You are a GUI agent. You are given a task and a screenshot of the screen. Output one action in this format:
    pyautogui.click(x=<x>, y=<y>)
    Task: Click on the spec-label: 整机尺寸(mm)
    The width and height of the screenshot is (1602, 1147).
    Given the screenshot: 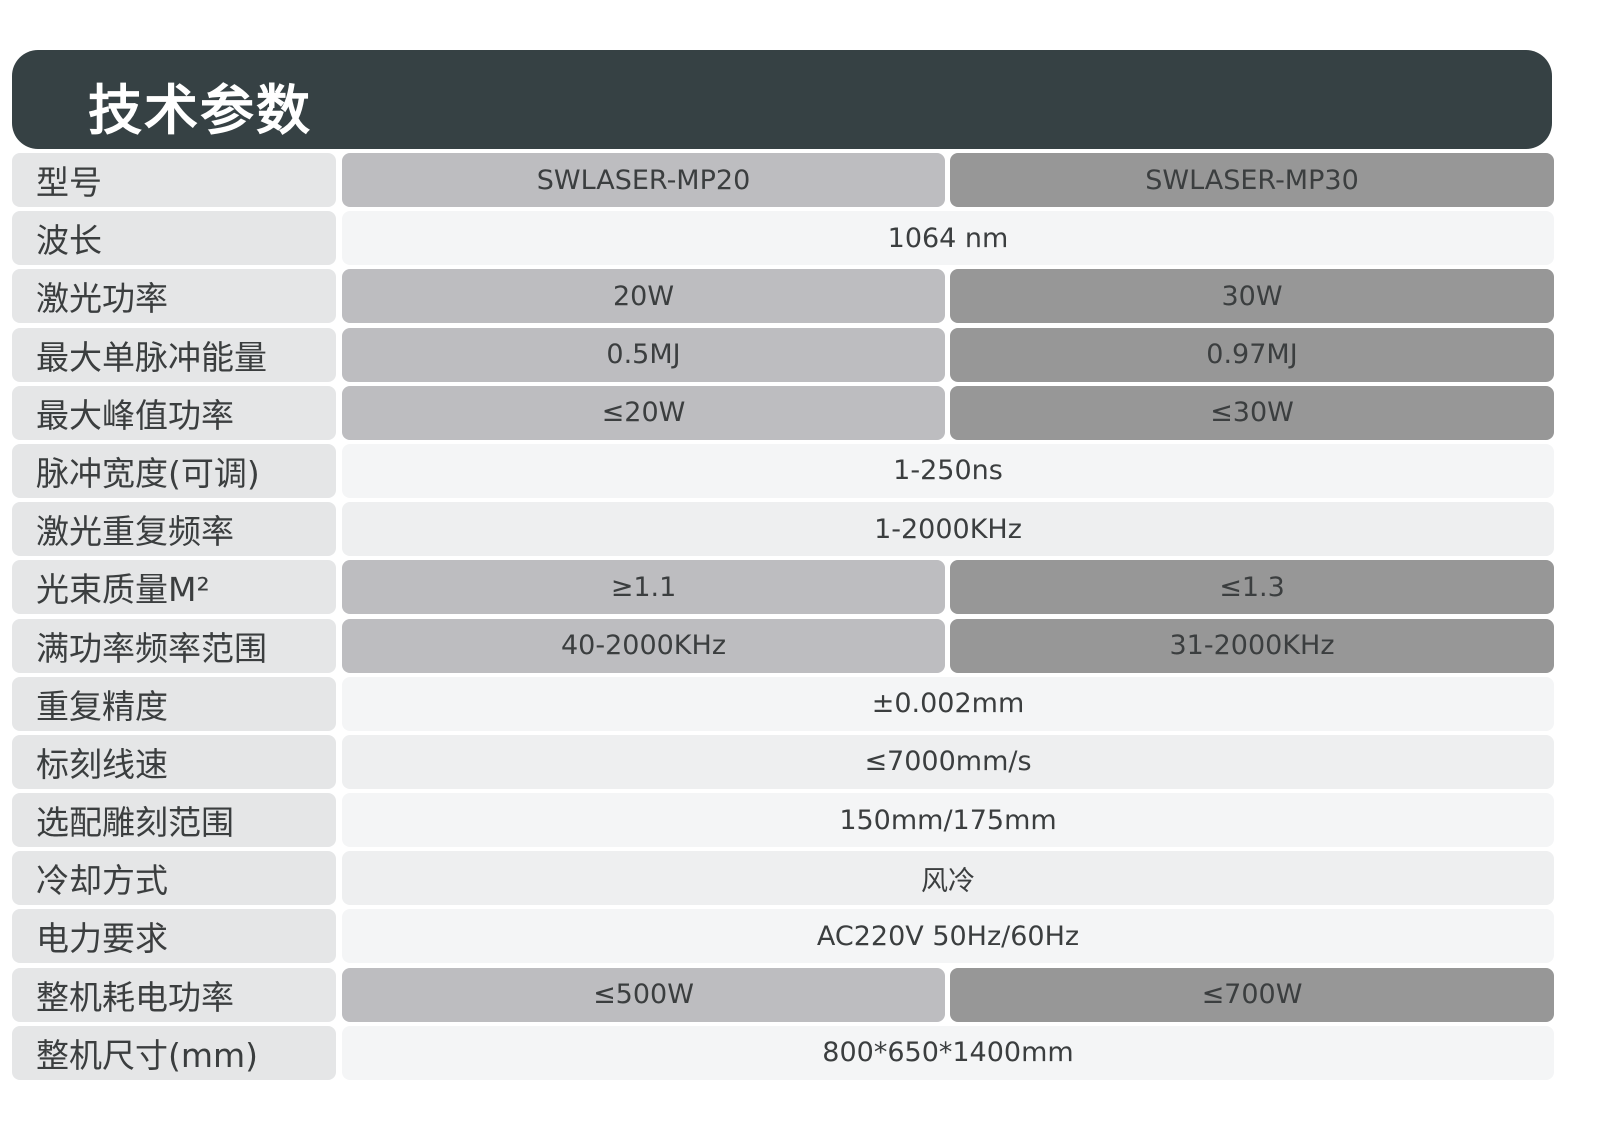 What is the action you would take?
    pyautogui.click(x=174, y=1052)
    